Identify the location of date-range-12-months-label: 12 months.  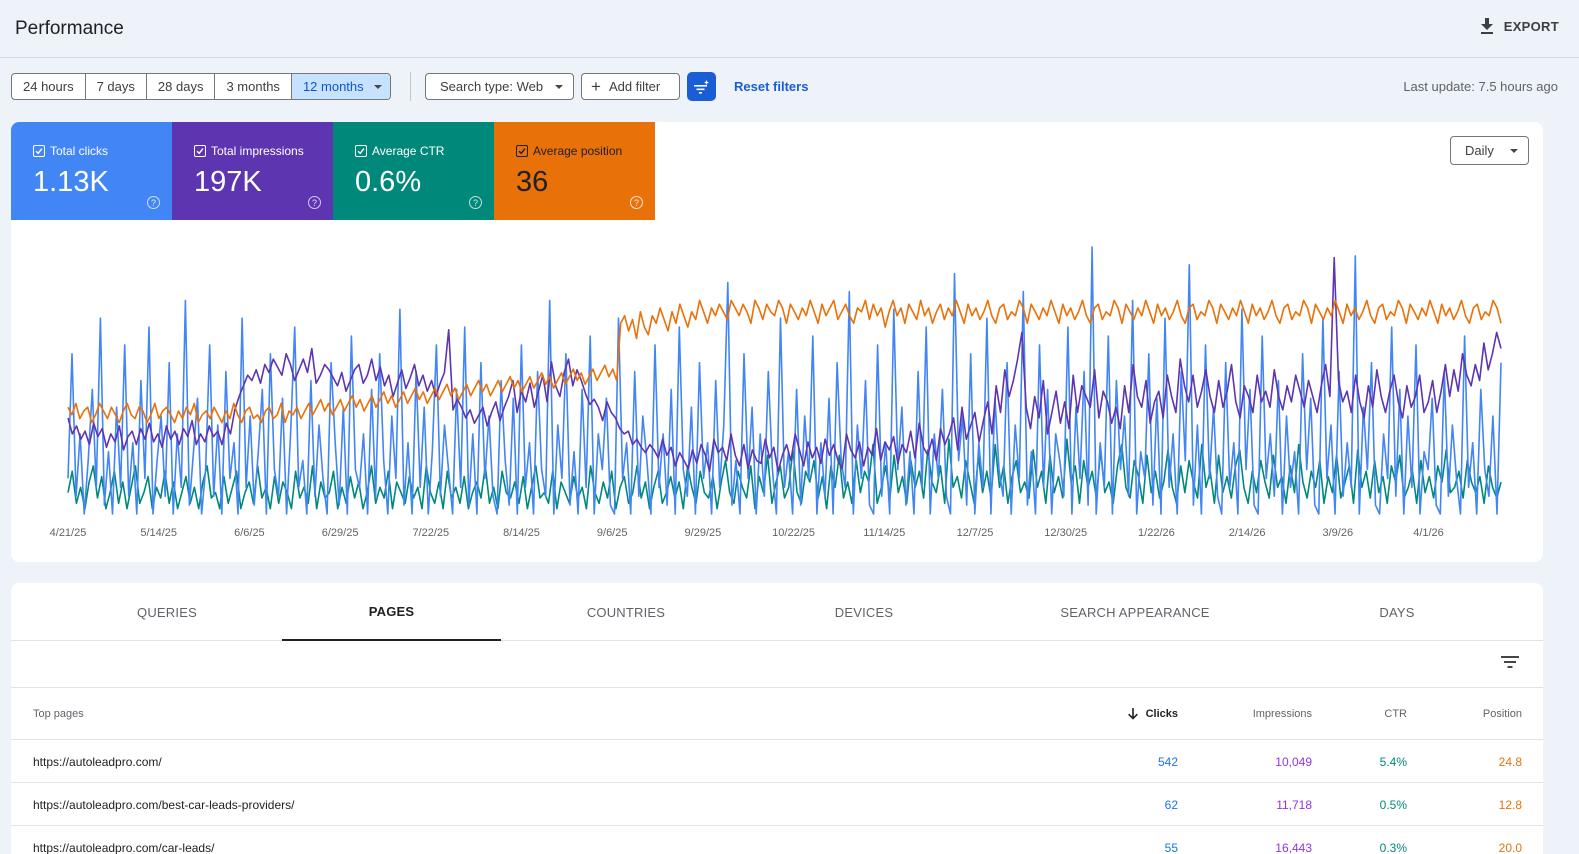
(333, 86).